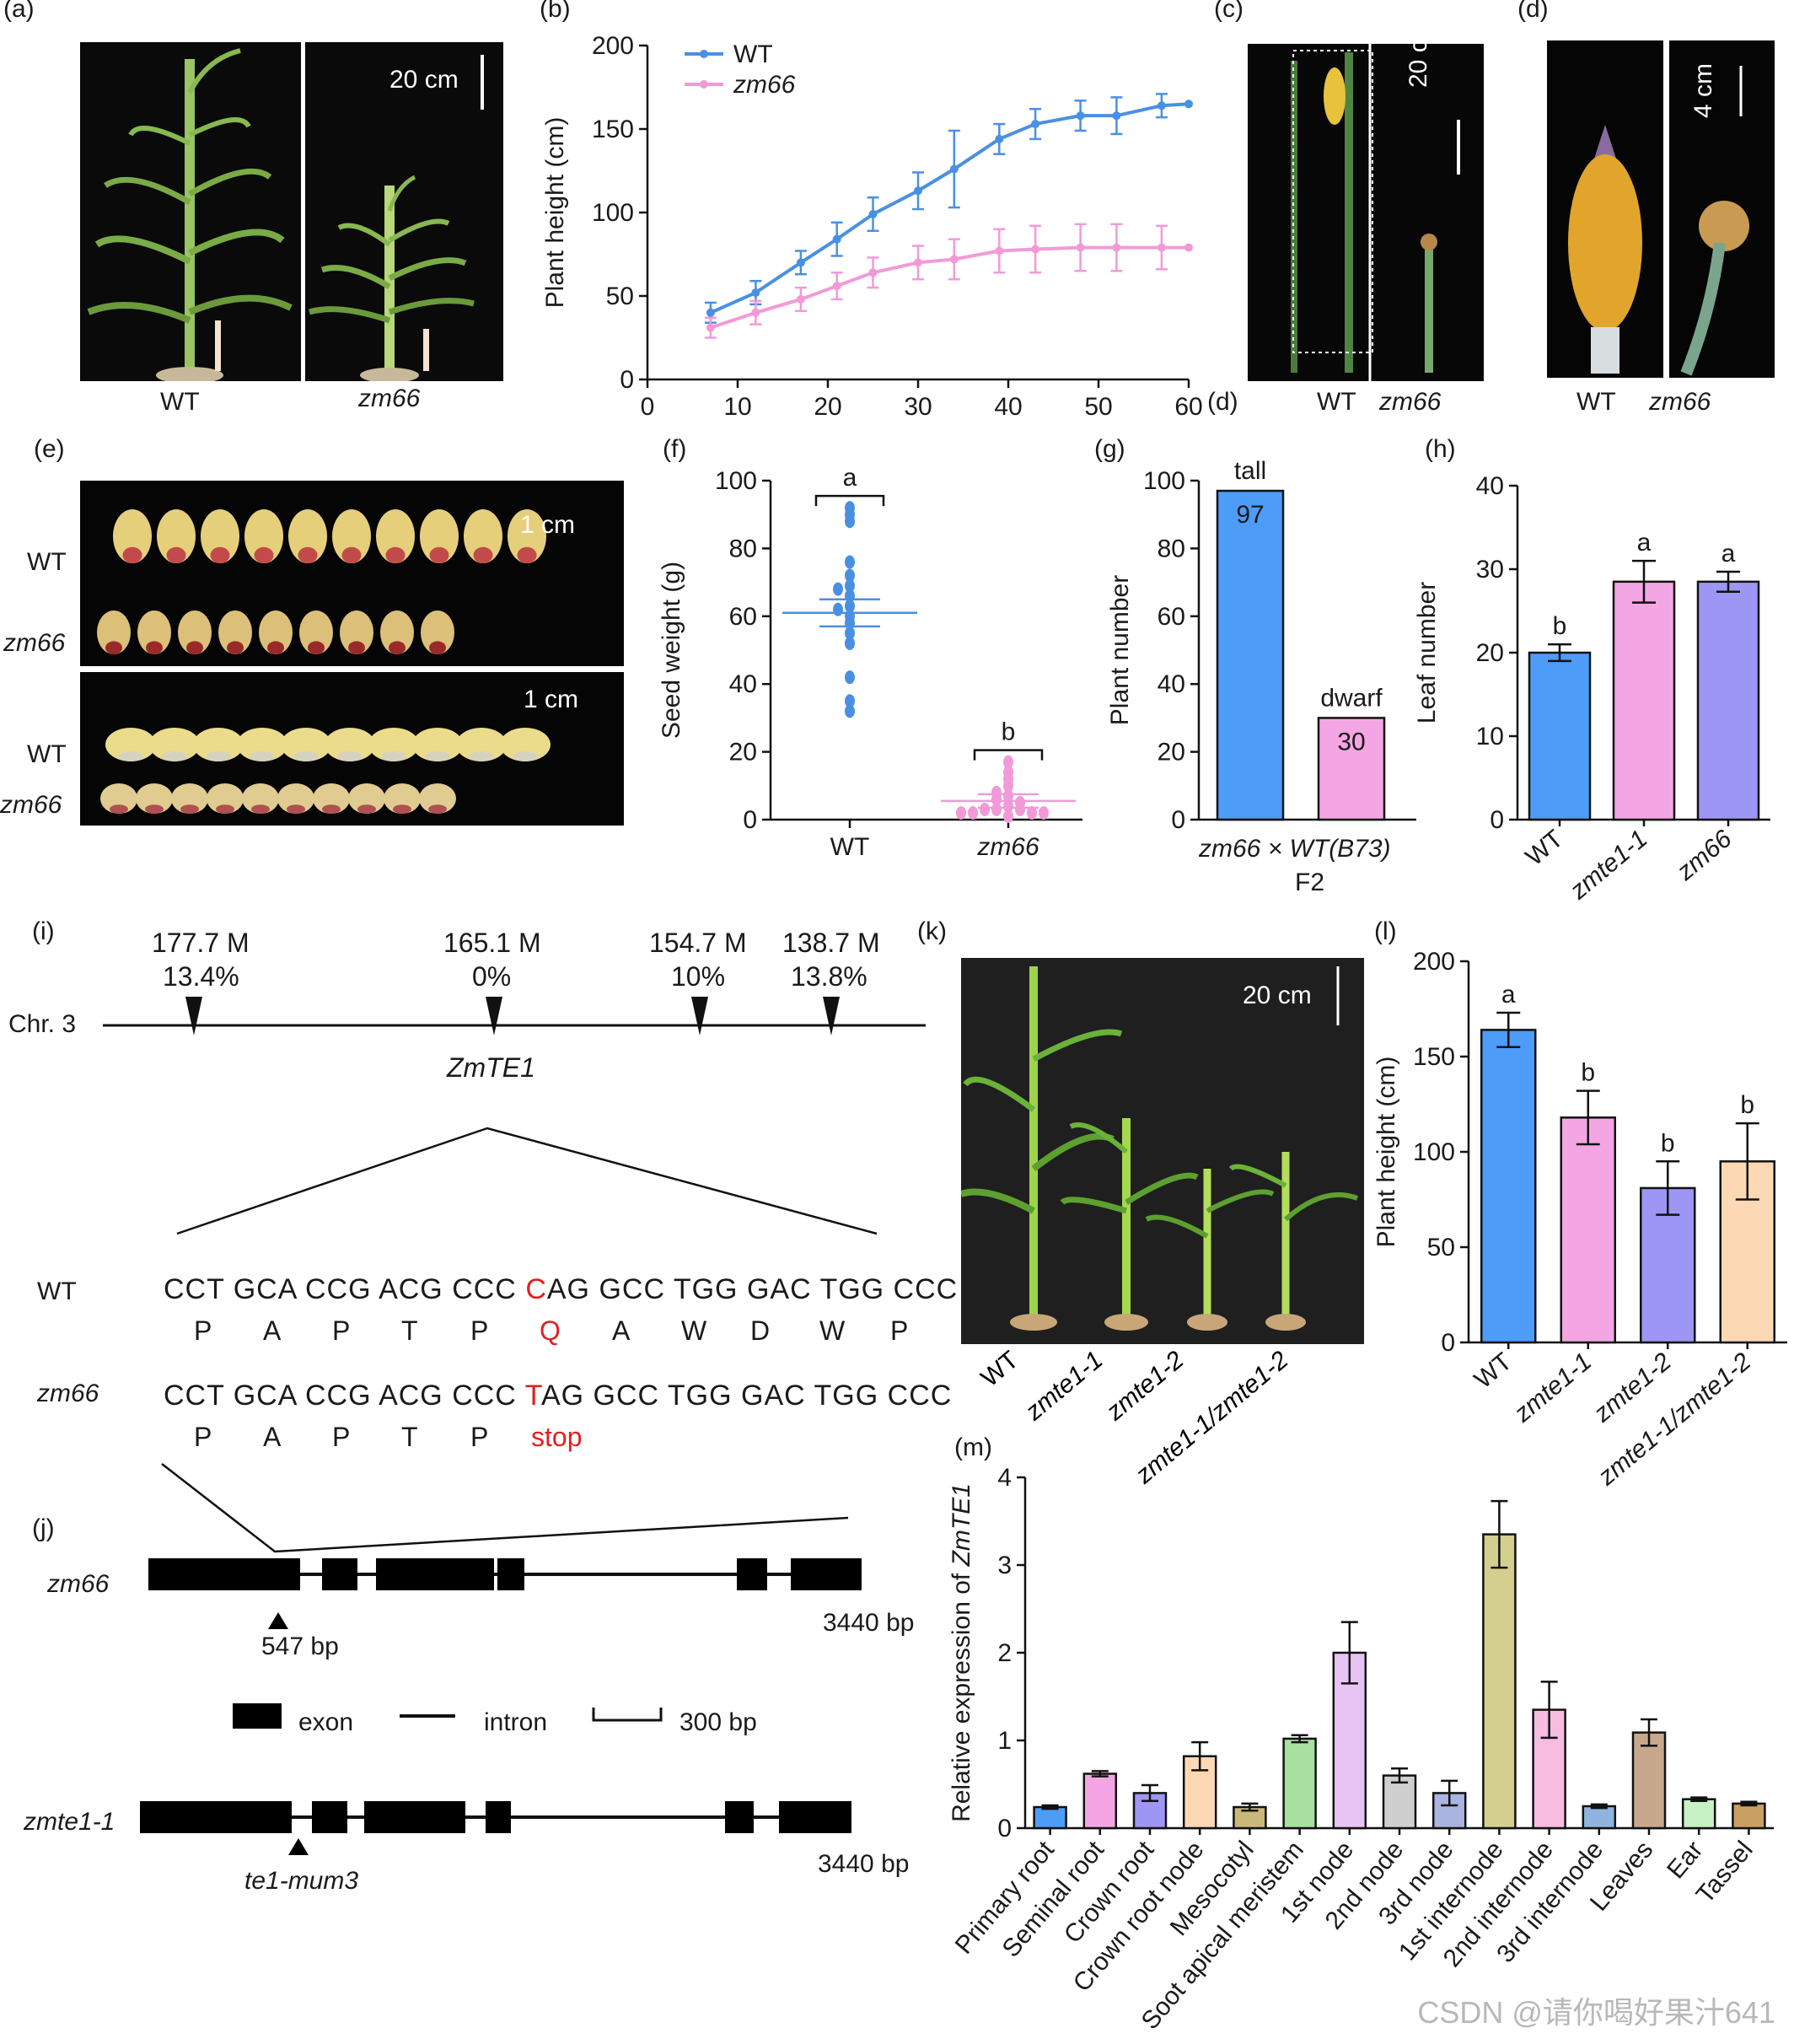 This screenshot has height=2044, width=1794. What do you see at coordinates (1098, 407) in the screenshot?
I see `b-xtick-label: 50` at bounding box center [1098, 407].